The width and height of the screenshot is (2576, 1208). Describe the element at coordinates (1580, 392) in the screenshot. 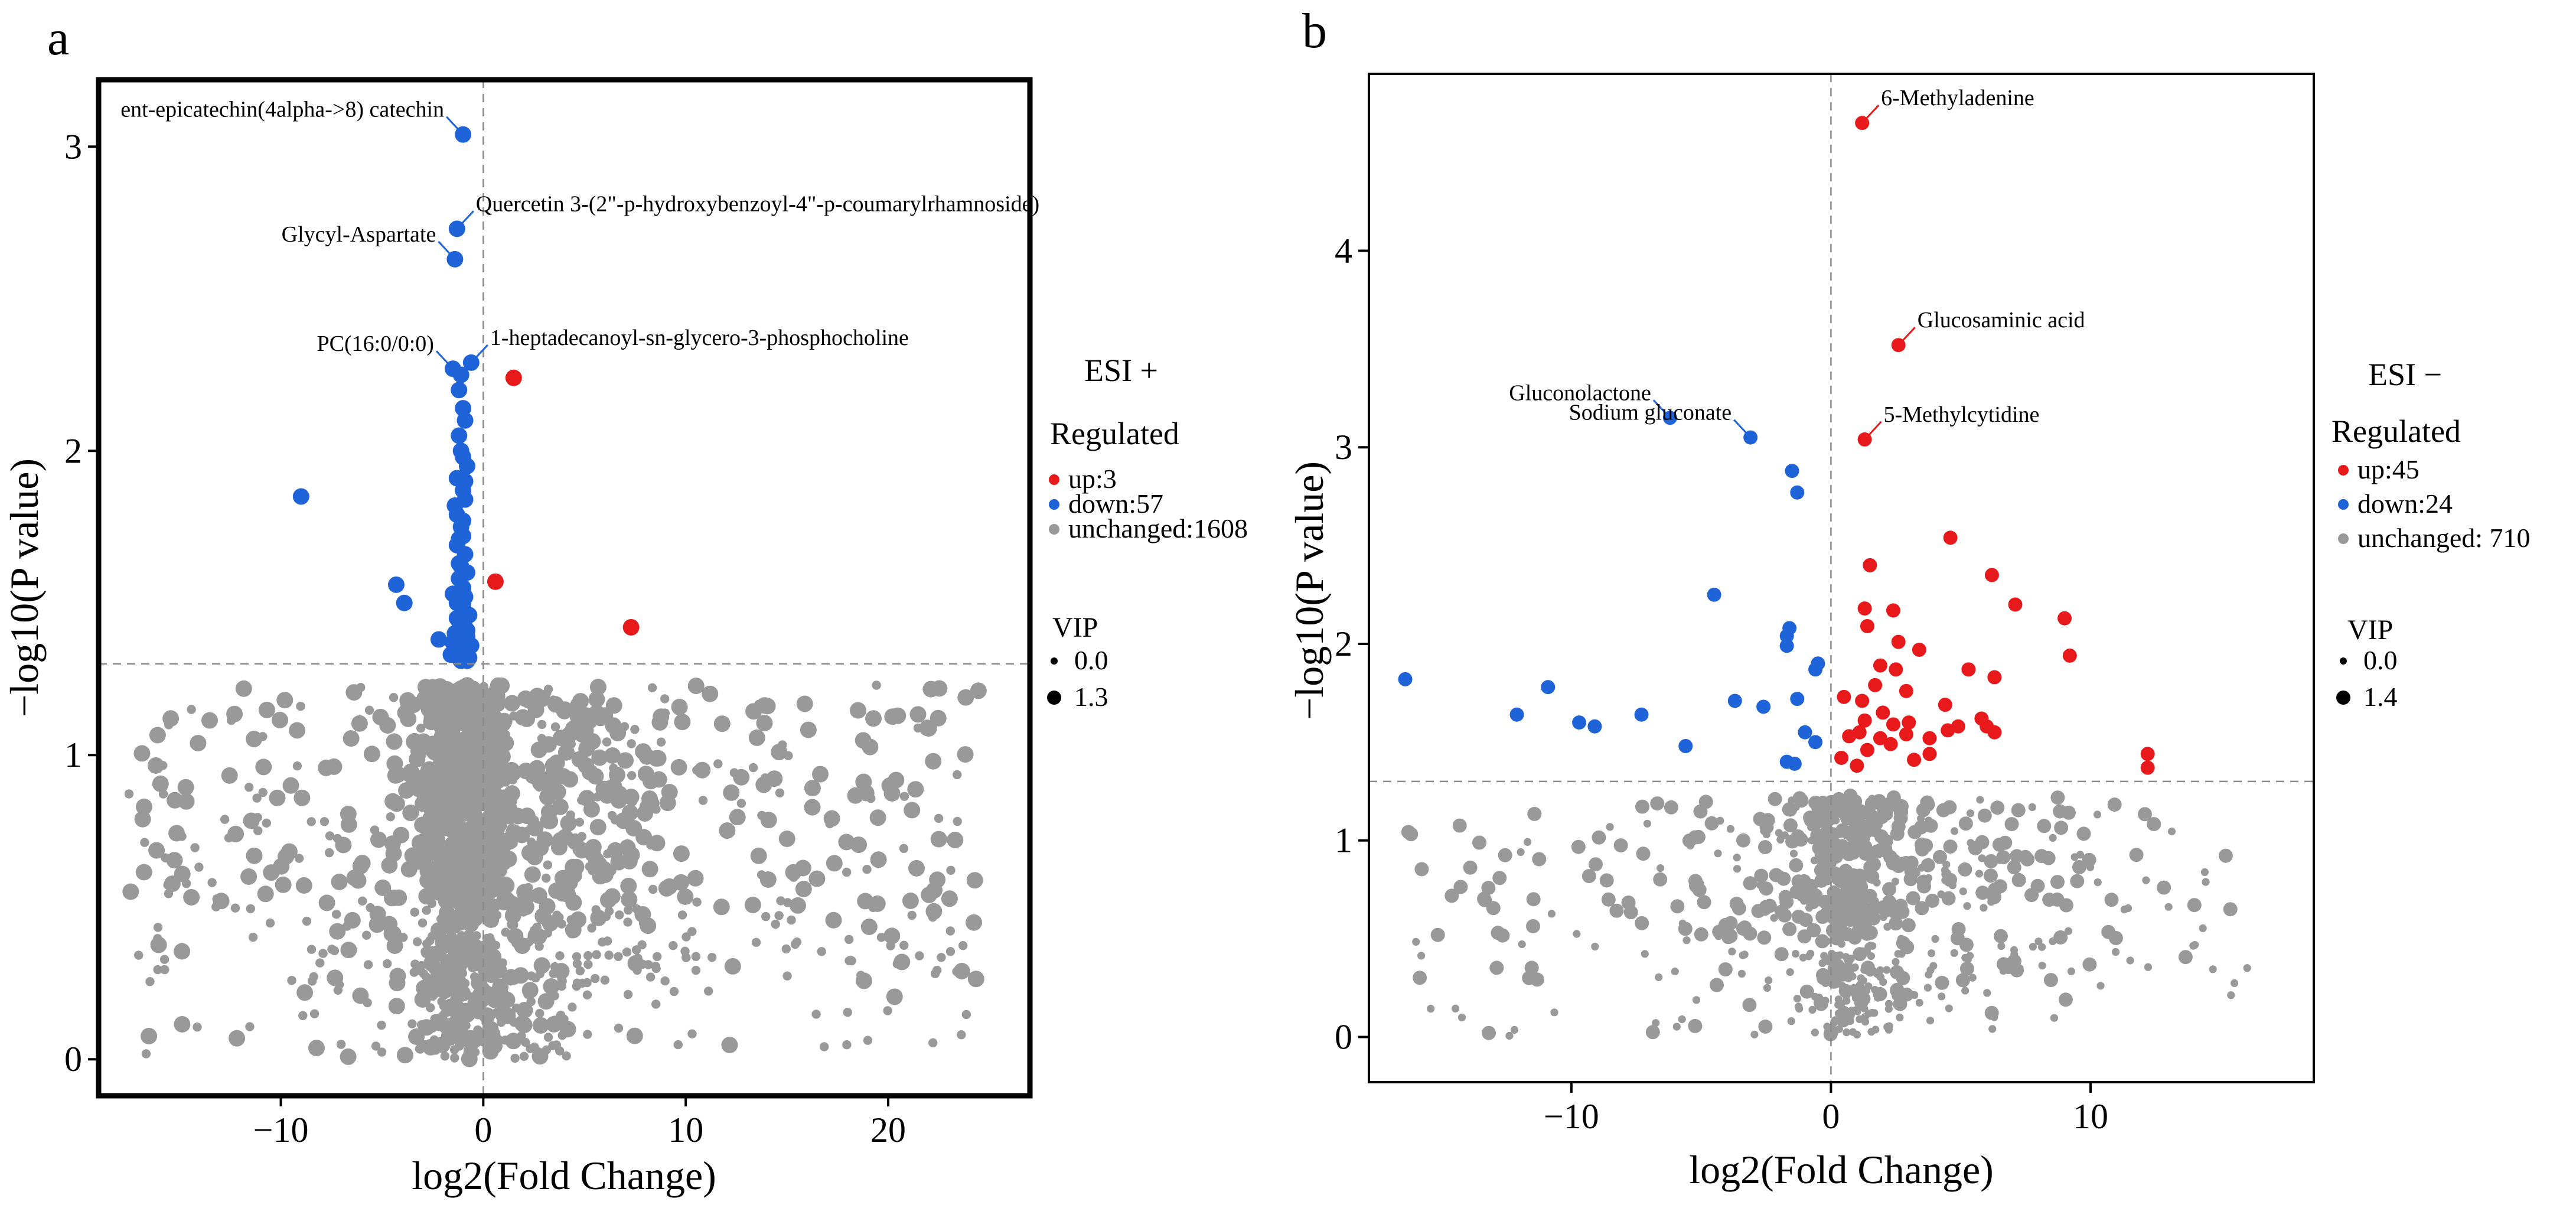

I see `annotation-label: Gluconolactone` at that location.